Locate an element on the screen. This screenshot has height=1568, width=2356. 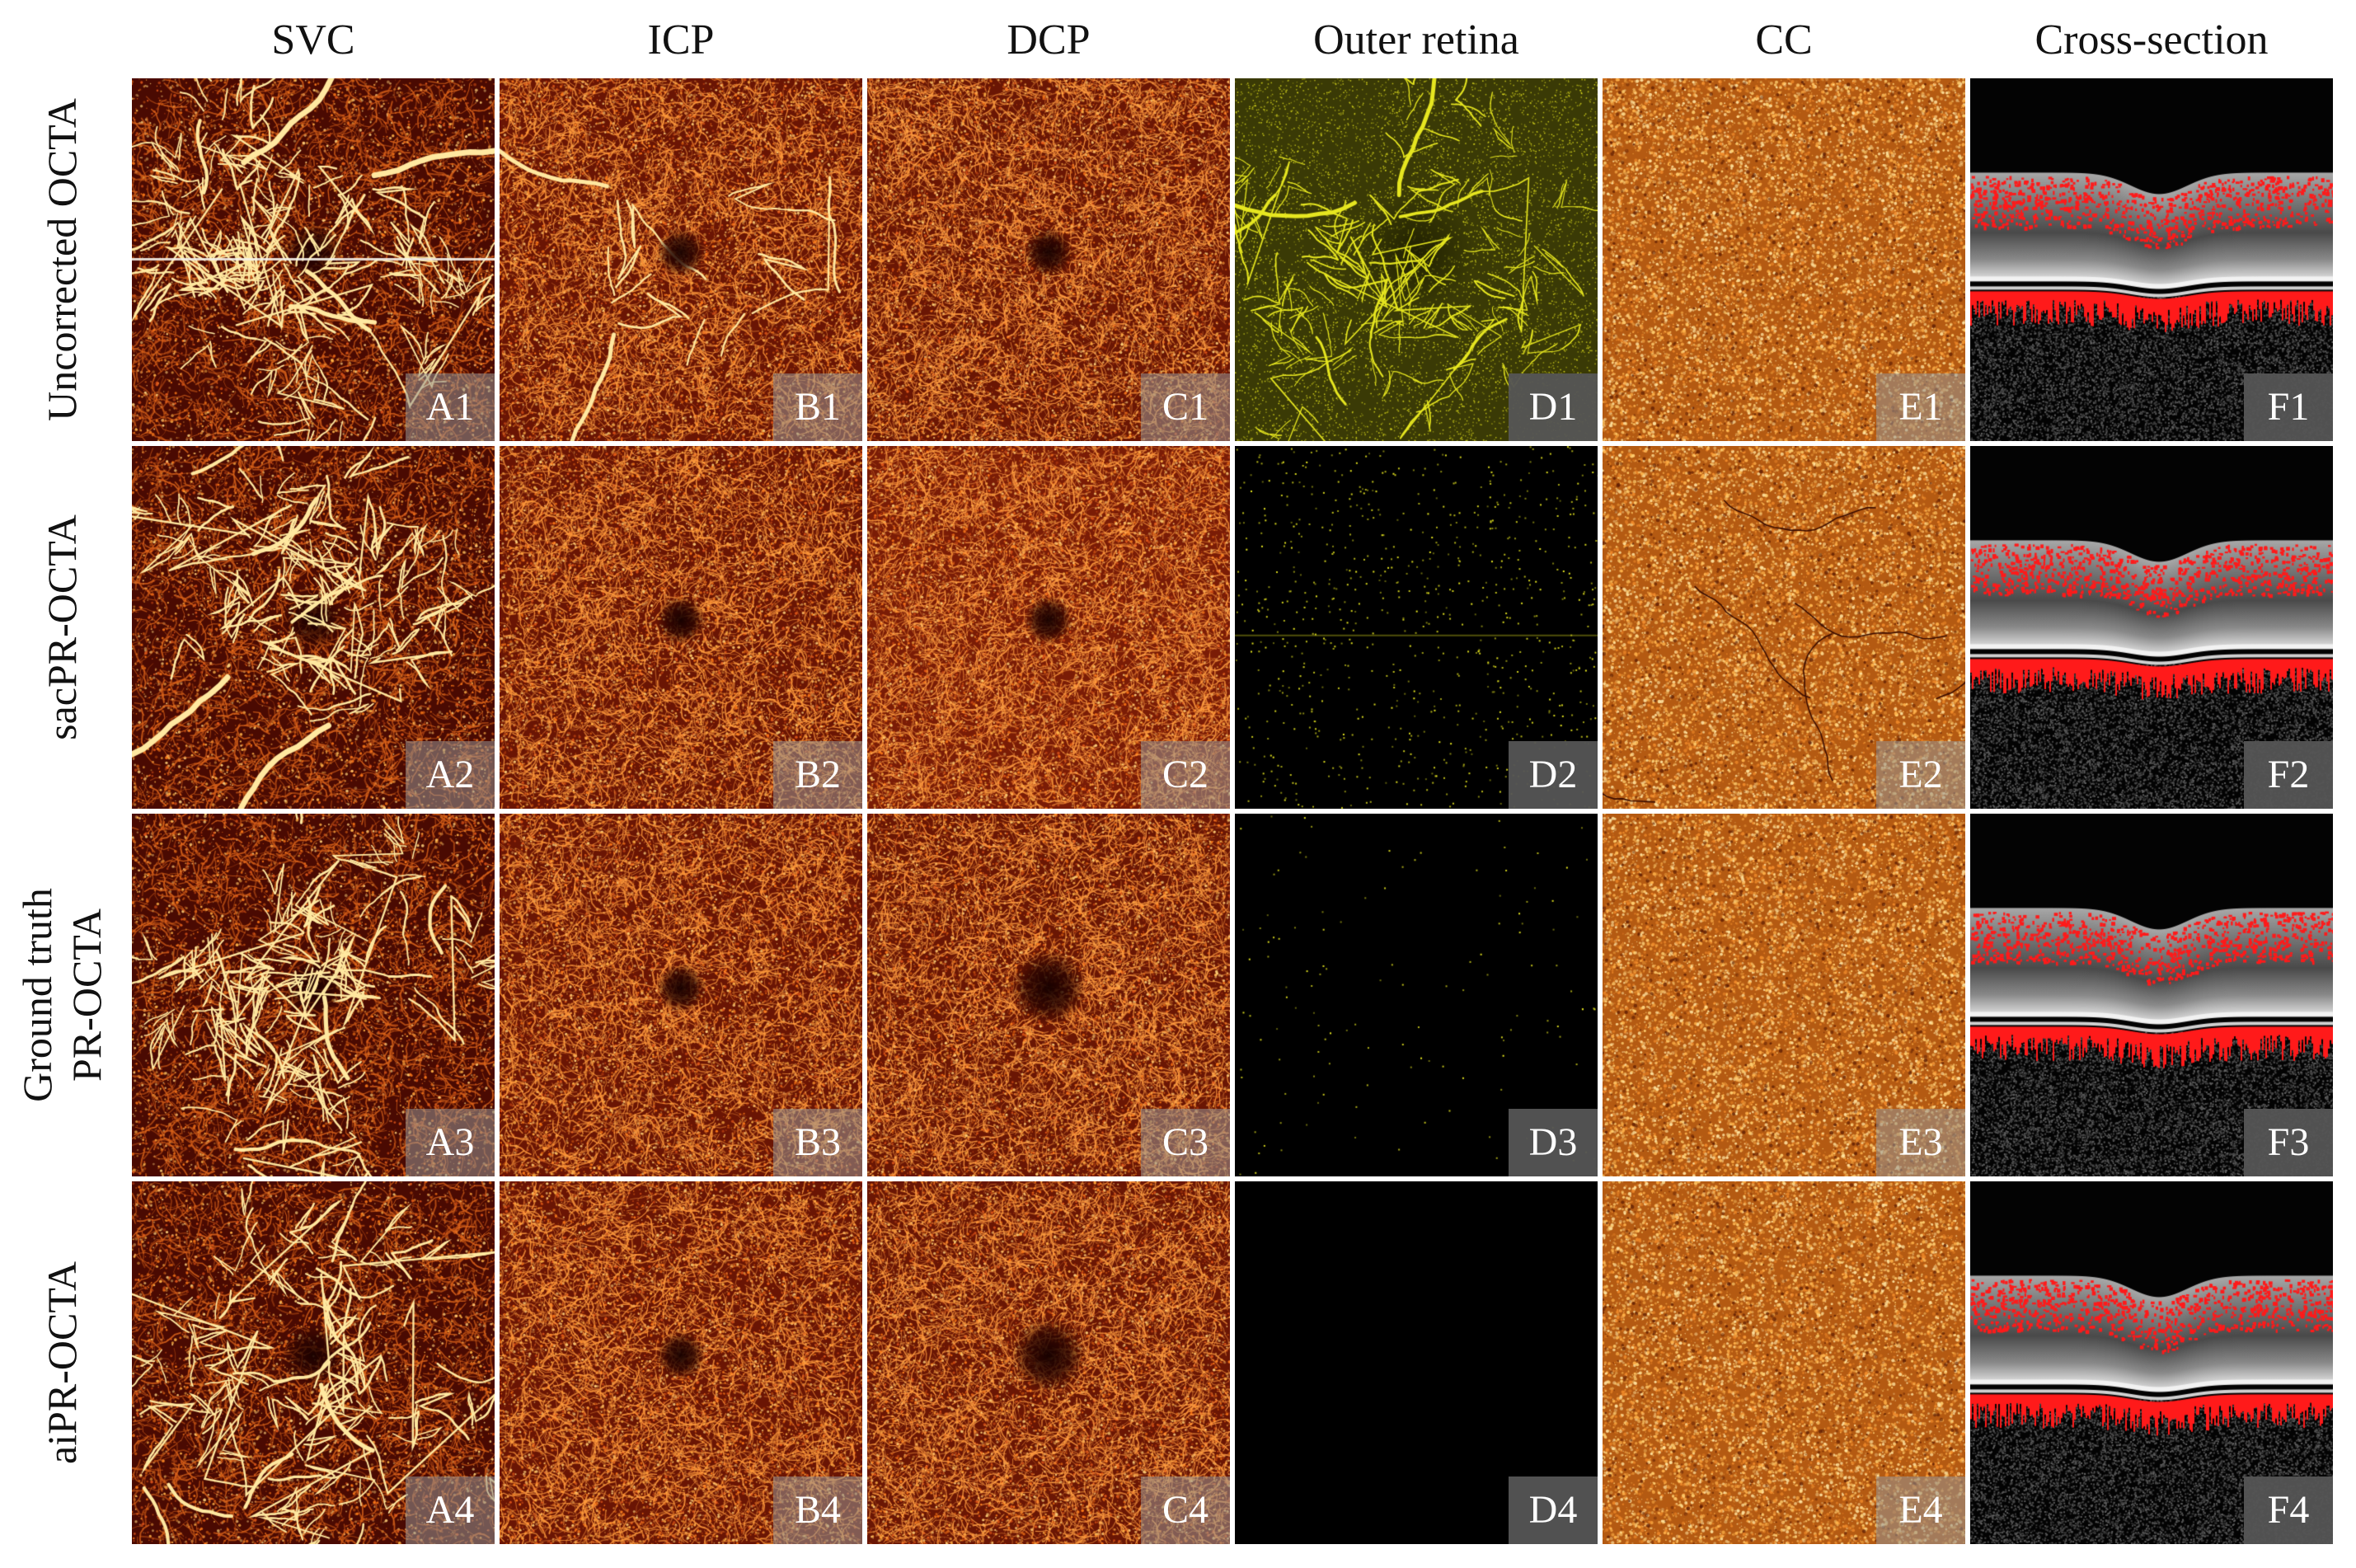
panel-c2: C2 is located at coordinates (1049, 627).